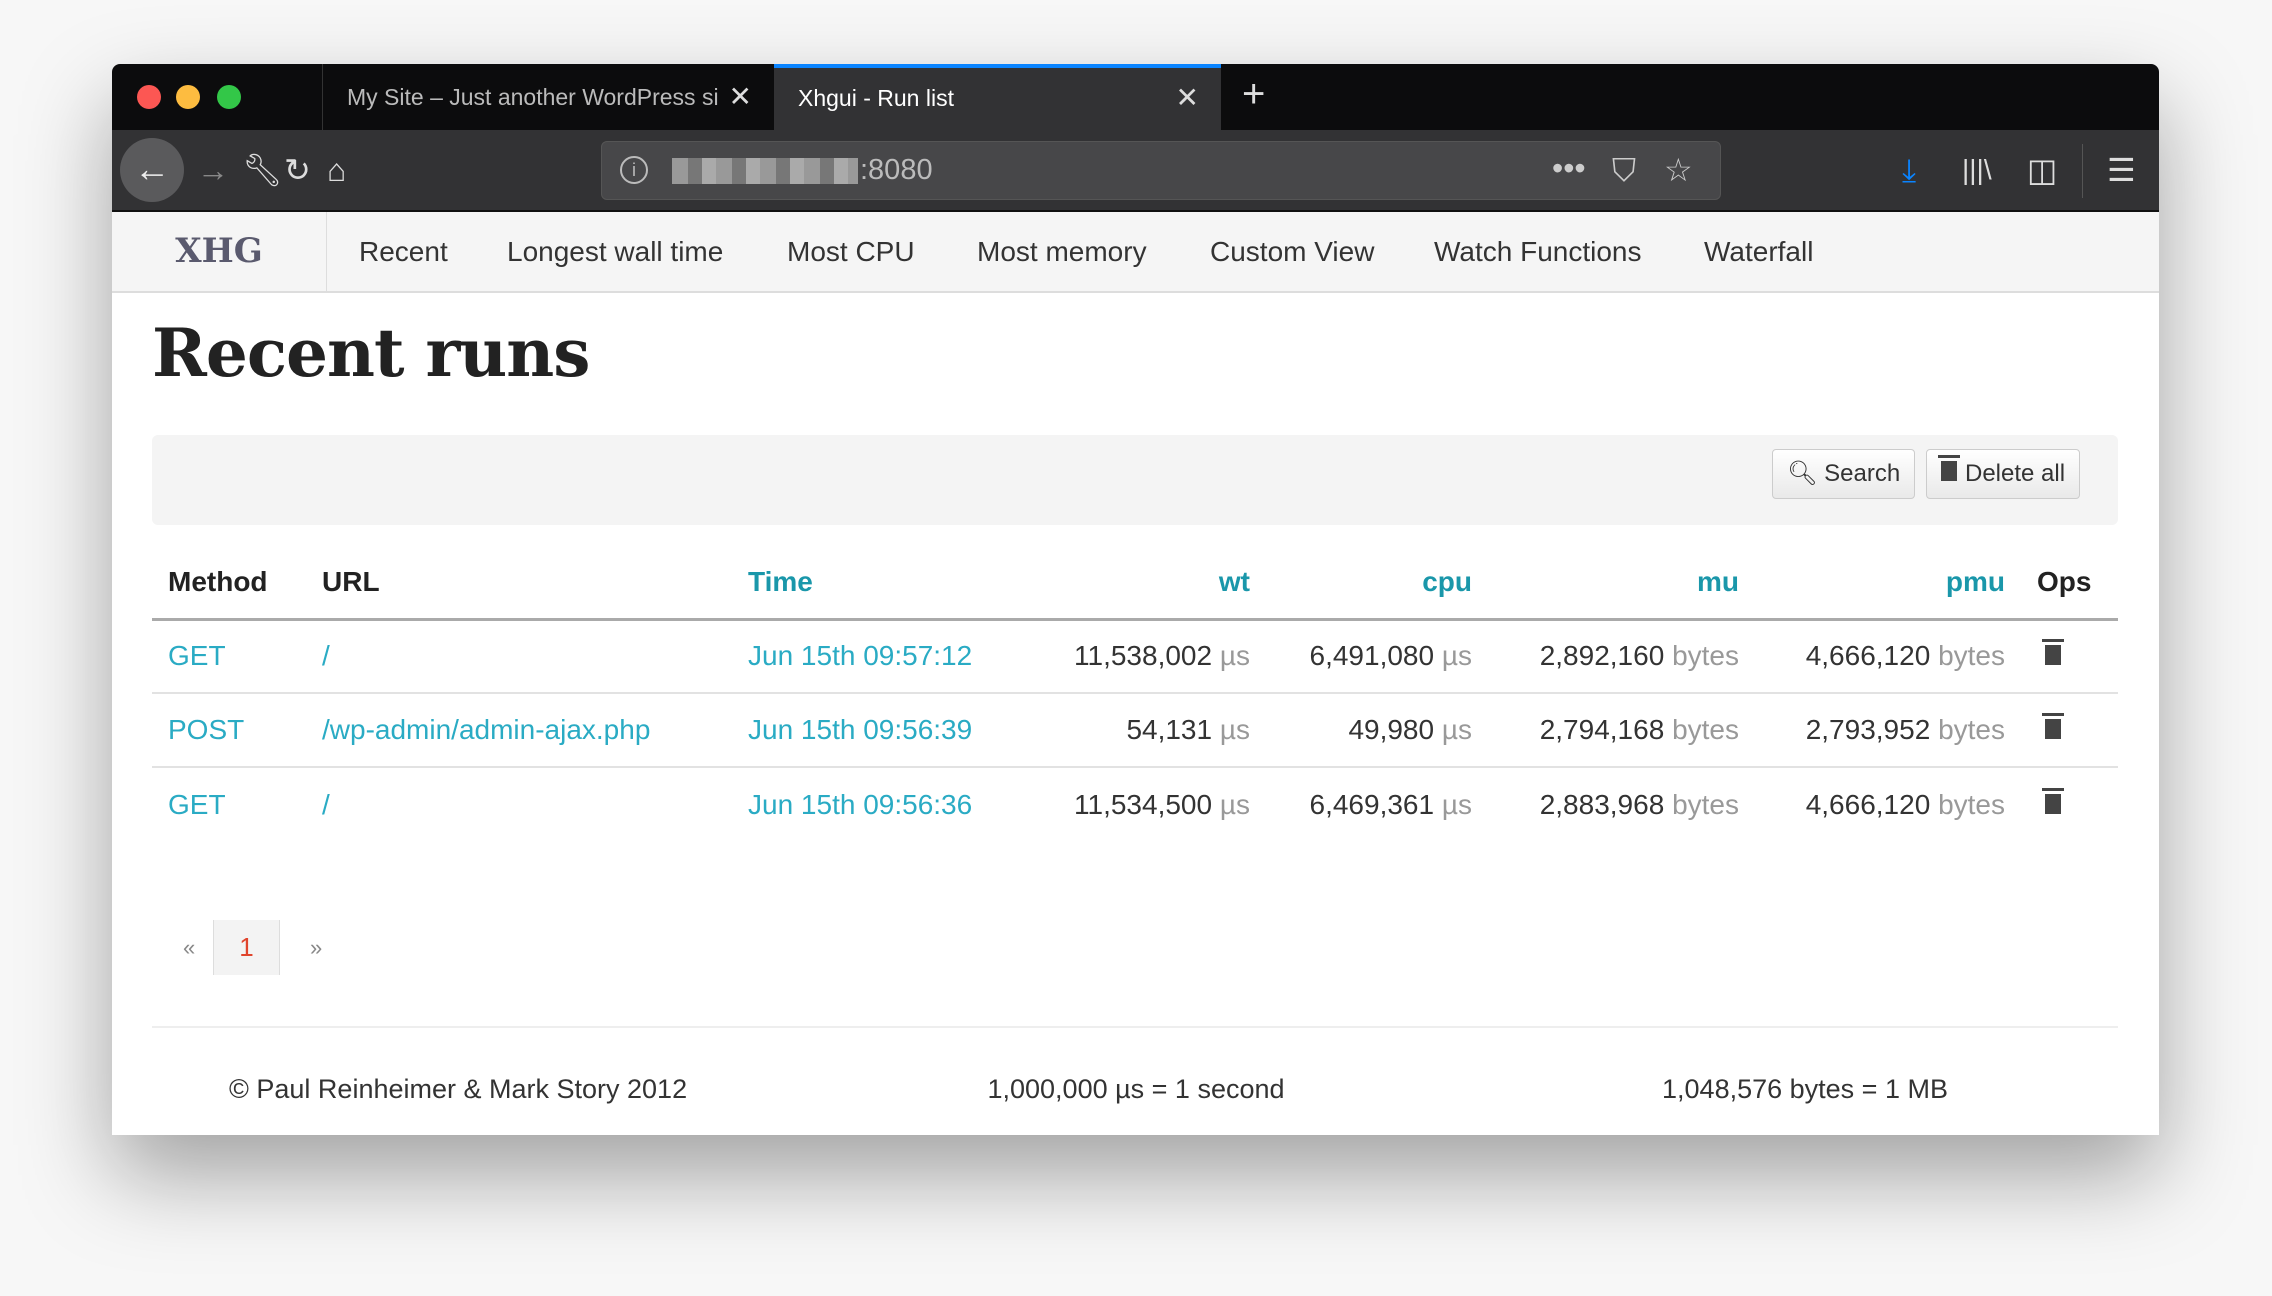 Image resolution: width=2272 pixels, height=1296 pixels. Describe the element at coordinates (1135, 1027) in the screenshot. I see `footer-divider` at that location.